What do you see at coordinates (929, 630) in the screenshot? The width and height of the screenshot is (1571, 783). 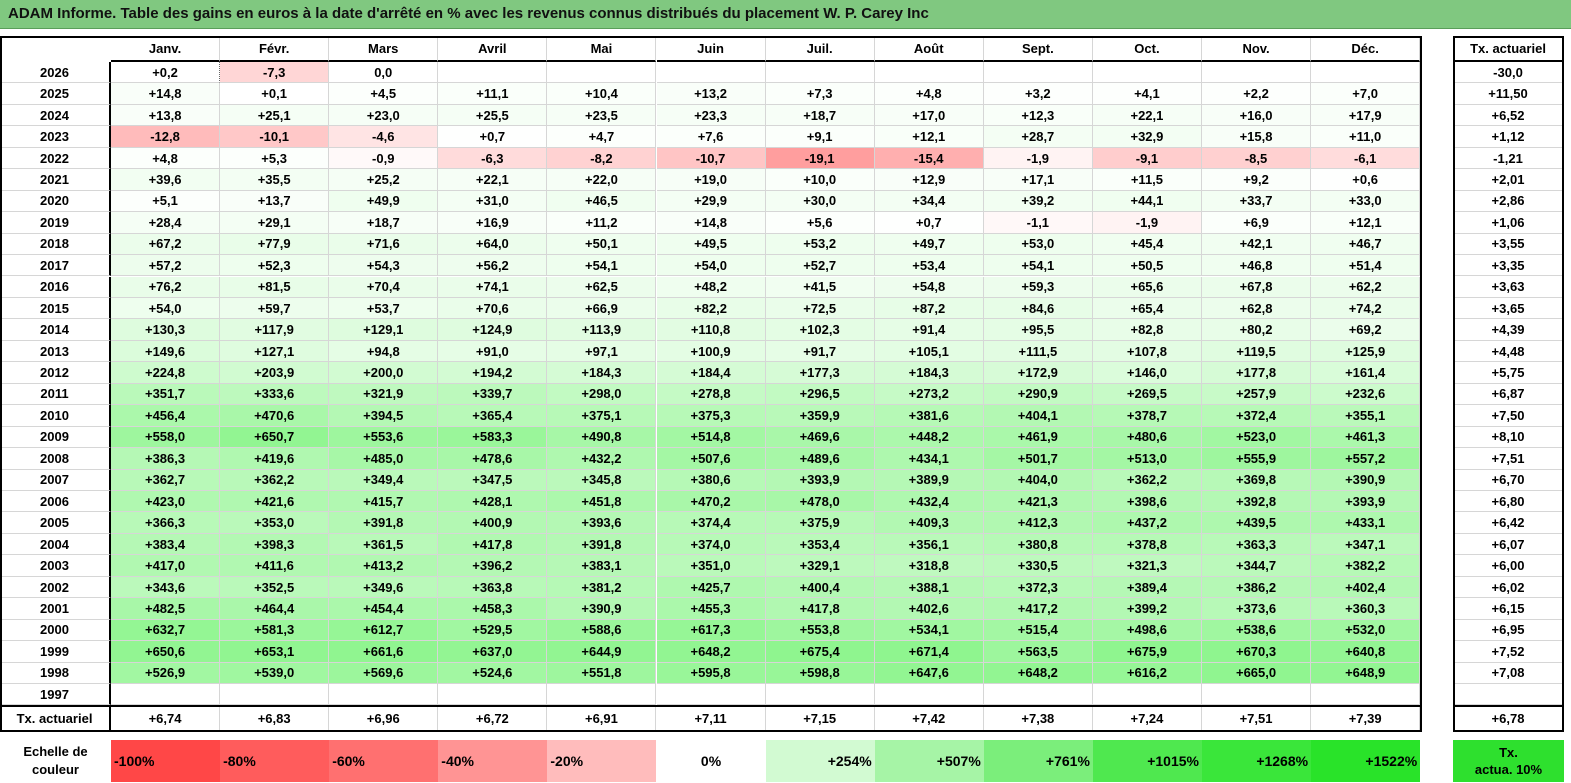 I see `table-cell: +534,1` at bounding box center [929, 630].